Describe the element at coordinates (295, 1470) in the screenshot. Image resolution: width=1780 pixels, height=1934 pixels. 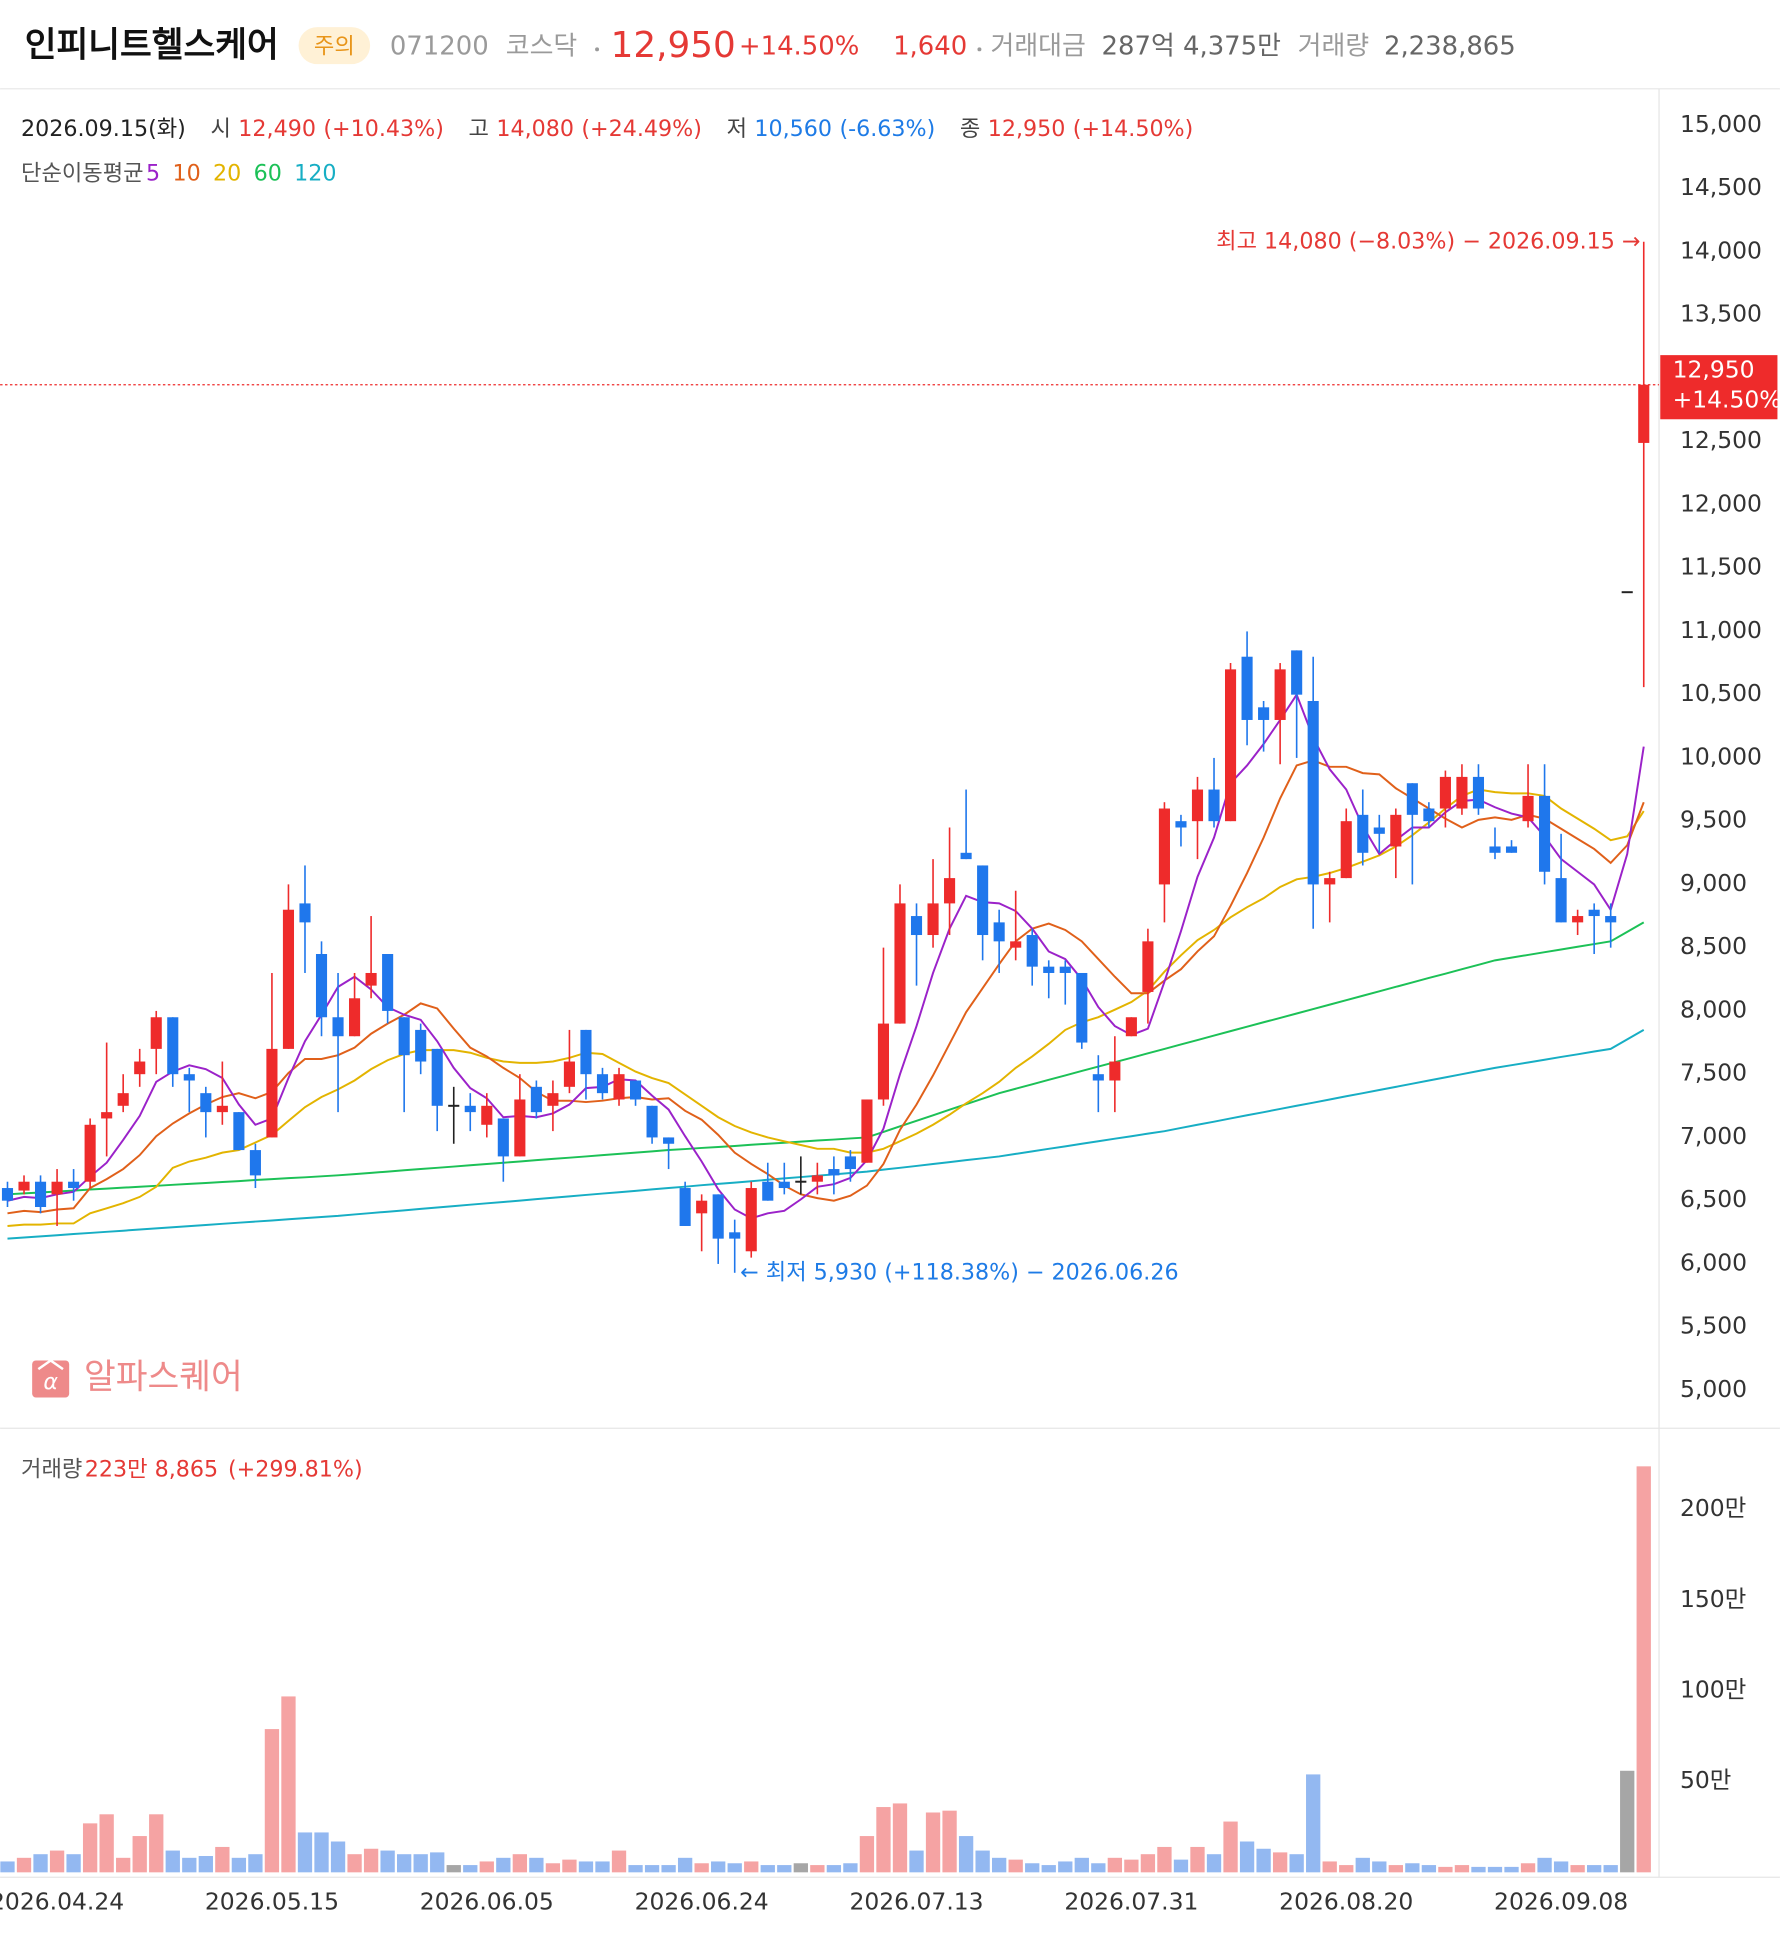
I see `volume-change: (+299.81%)` at that location.